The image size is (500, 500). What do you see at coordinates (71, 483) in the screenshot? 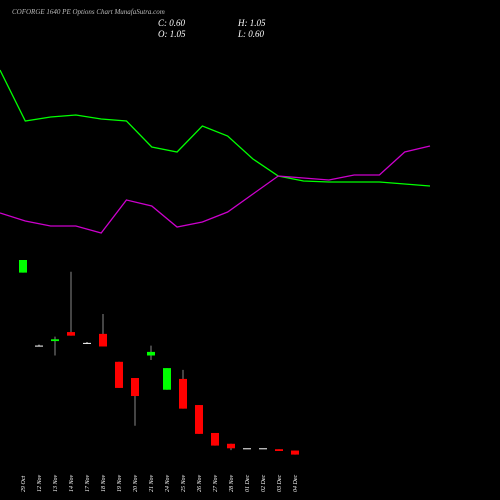
I see `x-tick-label: 14 Nov` at bounding box center [71, 483].